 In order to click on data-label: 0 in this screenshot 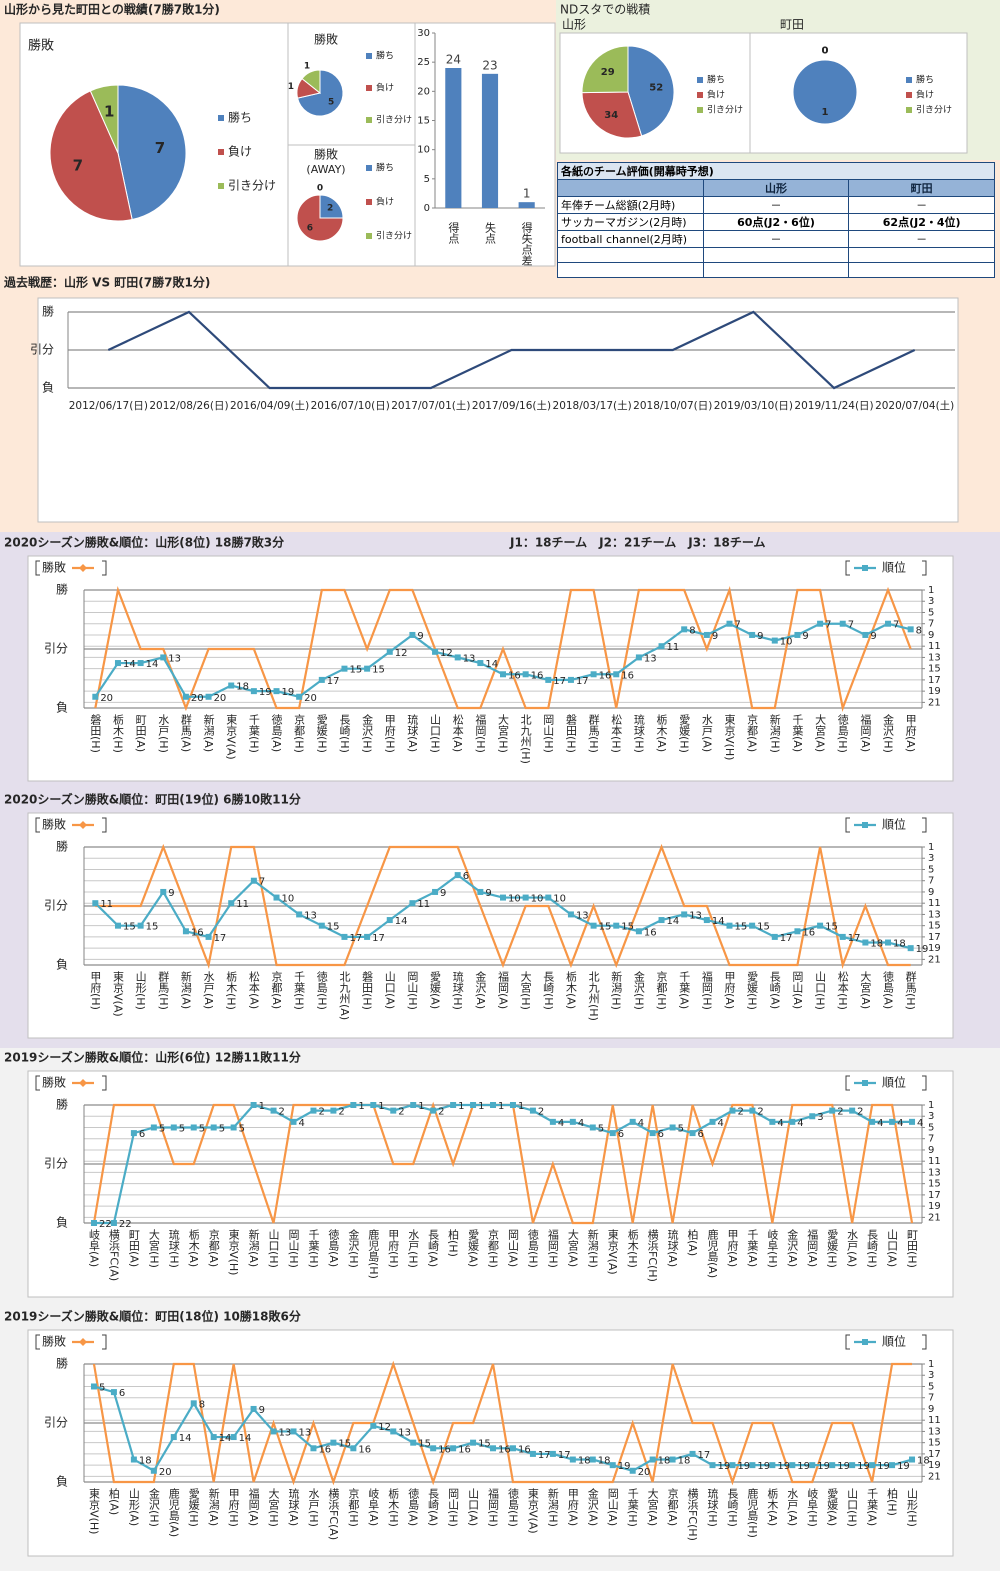, I will do `click(825, 50)`.